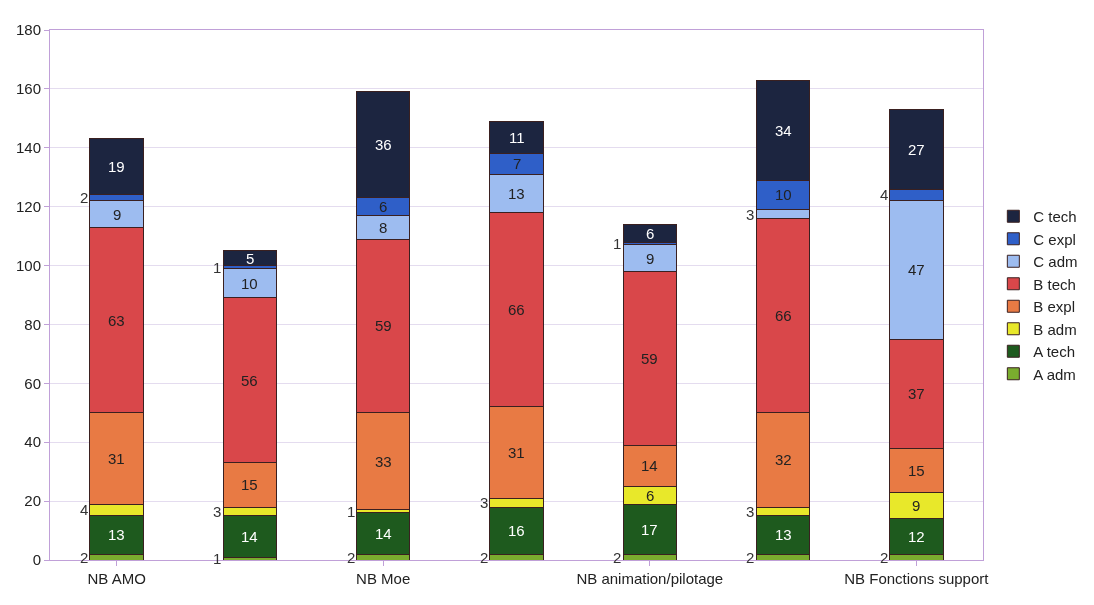  Describe the element at coordinates (383, 461) in the screenshot. I see `data-label: 33` at that location.